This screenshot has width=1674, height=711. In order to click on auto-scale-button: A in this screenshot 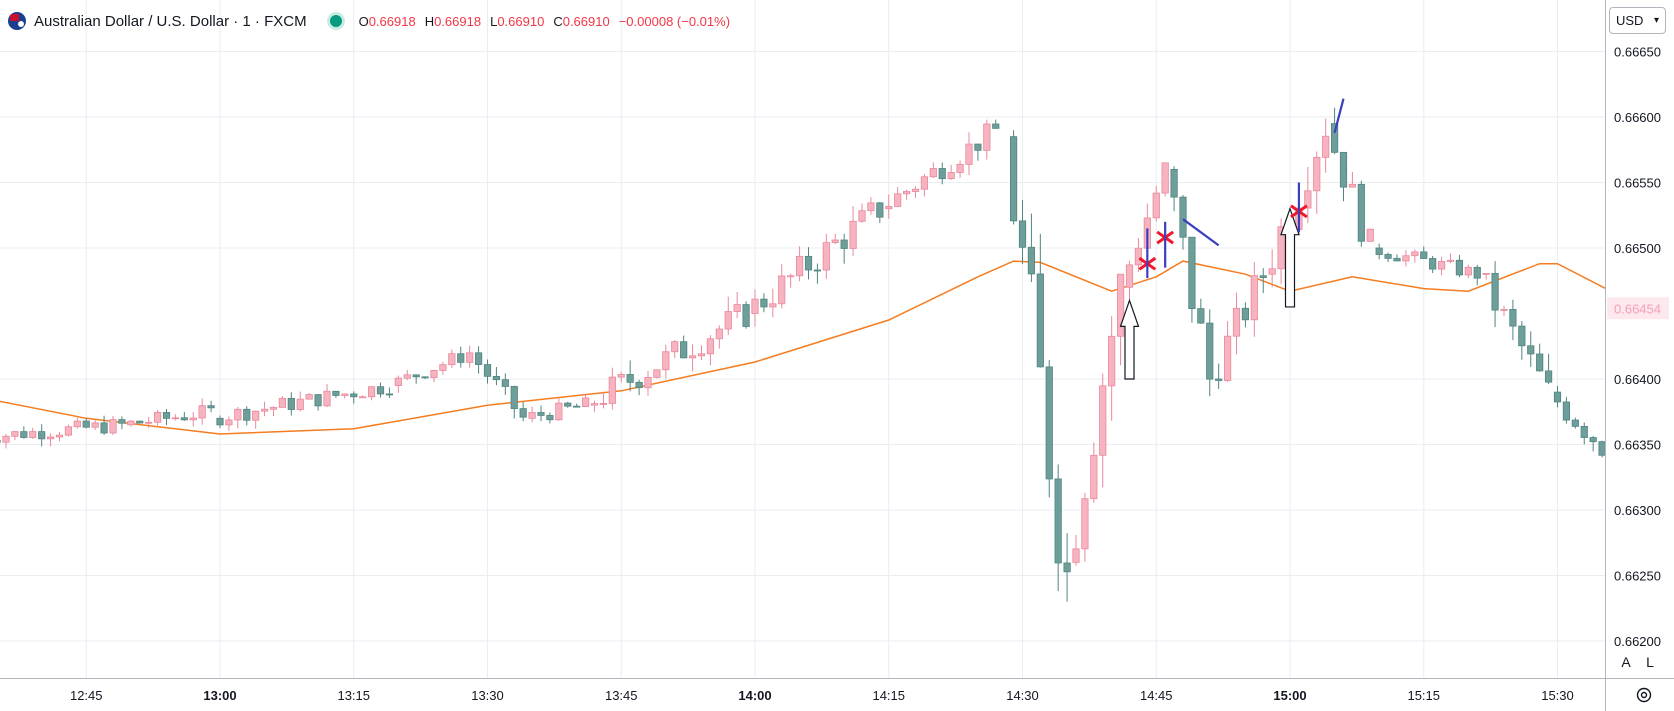, I will do `click(1626, 662)`.